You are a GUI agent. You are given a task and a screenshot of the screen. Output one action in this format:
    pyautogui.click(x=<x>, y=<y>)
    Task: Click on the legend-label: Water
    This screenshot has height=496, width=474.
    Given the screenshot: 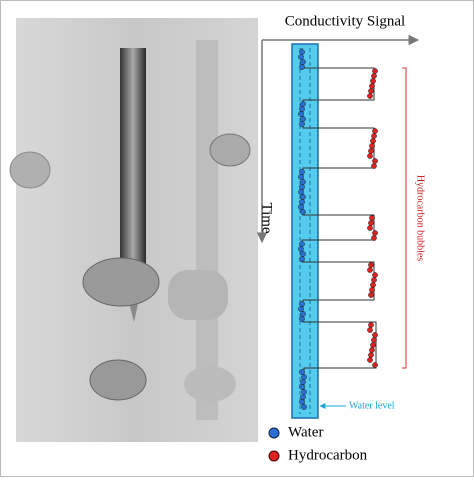 What is the action you would take?
    pyautogui.click(x=305, y=432)
    